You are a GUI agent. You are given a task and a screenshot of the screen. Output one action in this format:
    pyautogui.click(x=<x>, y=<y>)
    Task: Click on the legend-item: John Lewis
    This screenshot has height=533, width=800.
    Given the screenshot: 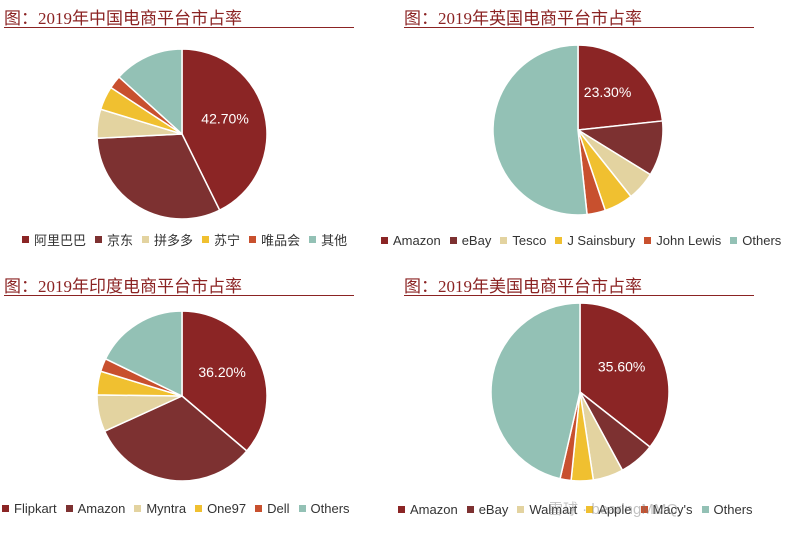 What is the action you would take?
    pyautogui.click(x=682, y=240)
    